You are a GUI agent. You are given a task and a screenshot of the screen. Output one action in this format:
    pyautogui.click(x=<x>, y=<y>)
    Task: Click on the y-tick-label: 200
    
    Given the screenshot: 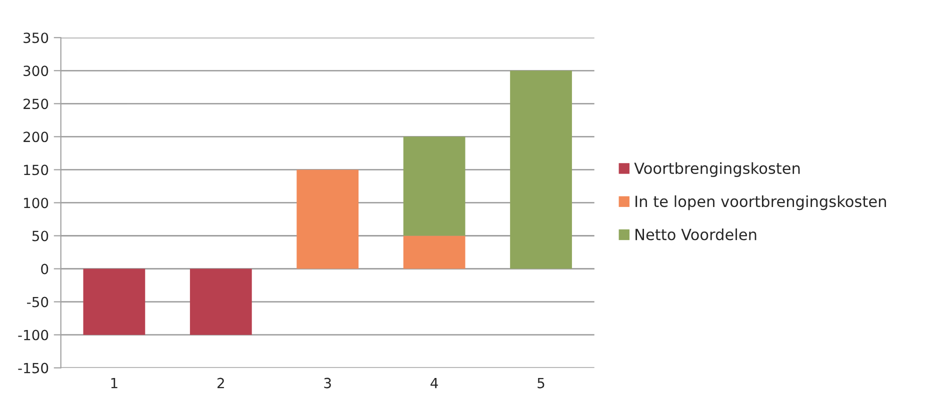 What is the action you would take?
    pyautogui.click(x=36, y=137)
    